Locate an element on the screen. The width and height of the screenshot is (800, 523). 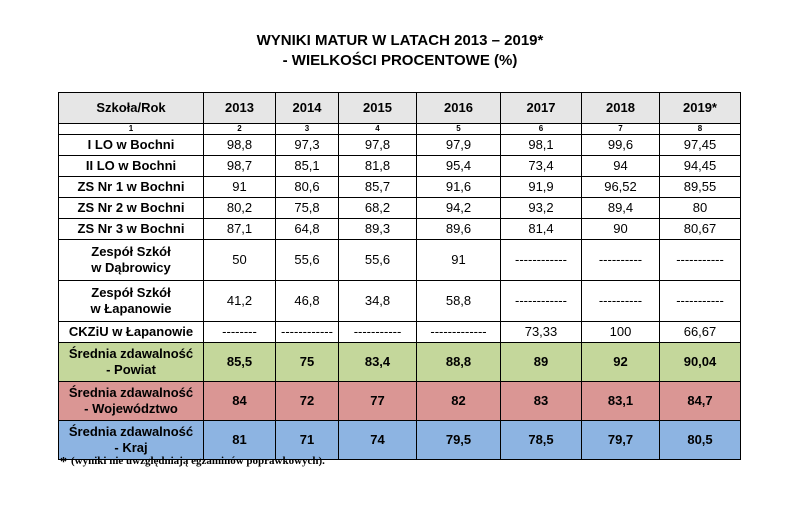
row-label-line: - Kraj is located at coordinates (131, 447).